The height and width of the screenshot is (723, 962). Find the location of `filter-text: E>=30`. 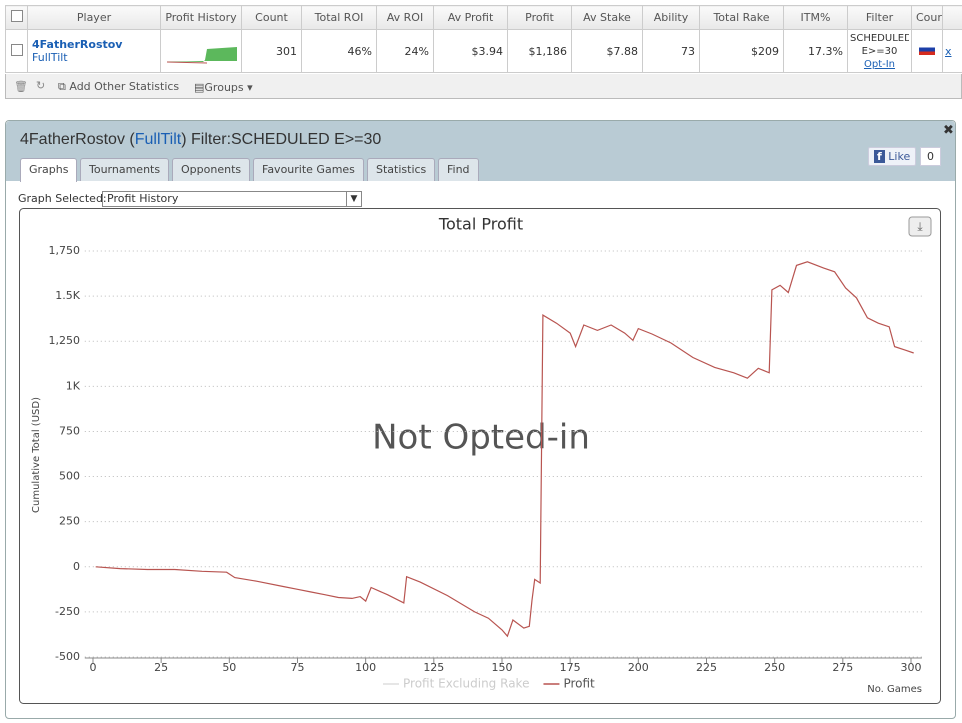

filter-text: E>=30 is located at coordinates (879, 51).